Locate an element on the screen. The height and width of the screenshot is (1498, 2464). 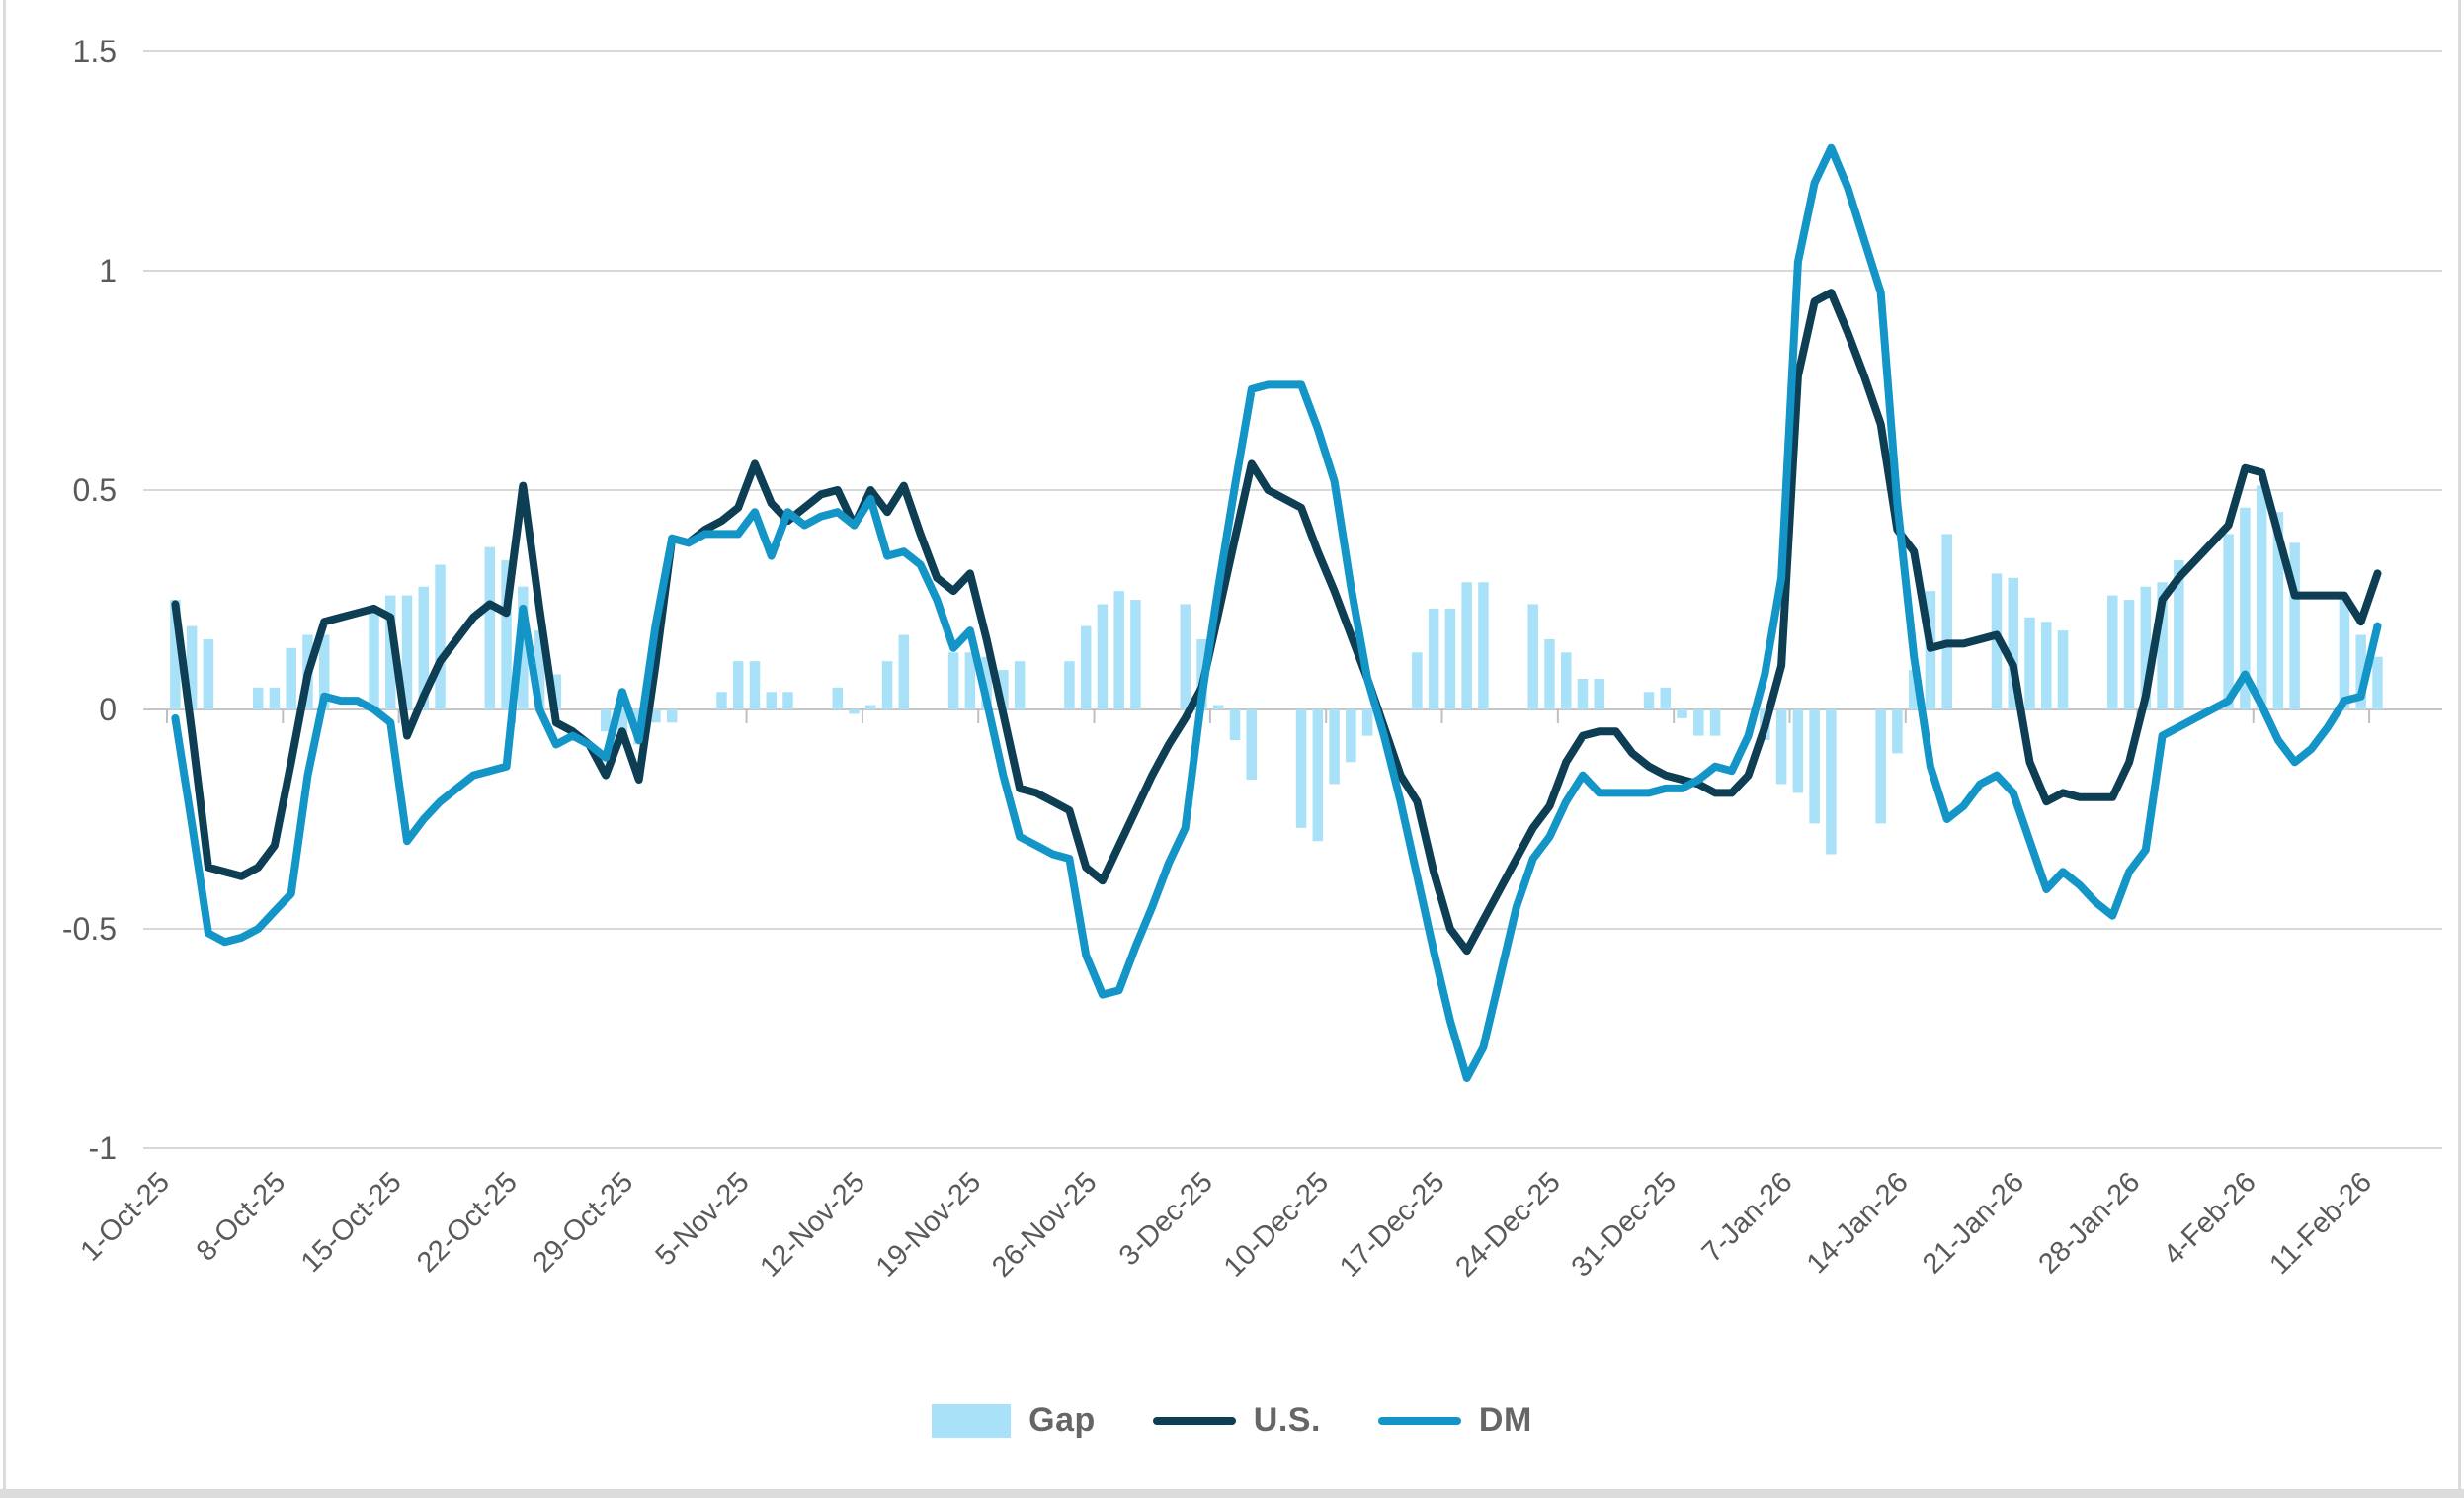
y-tick-label: 0 is located at coordinates (108, 709).